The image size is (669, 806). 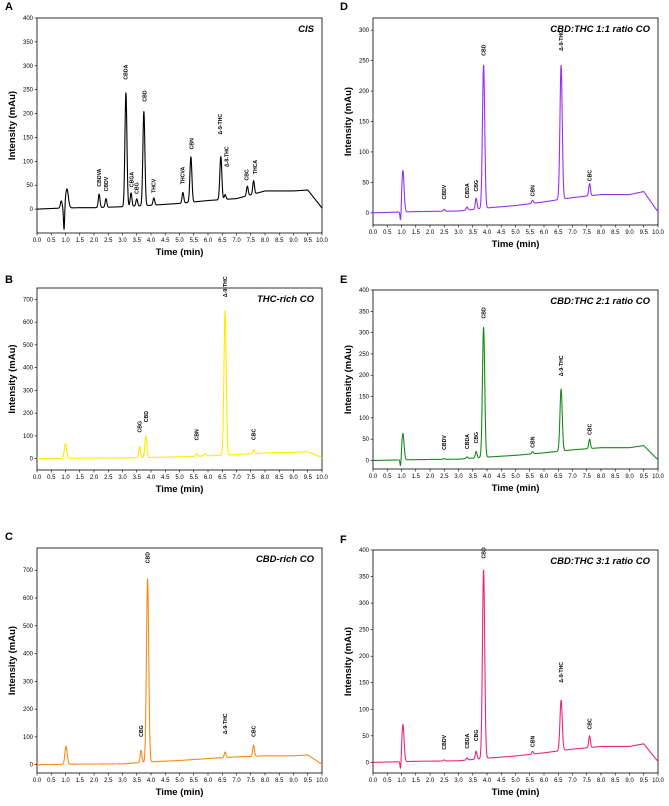 What do you see at coordinates (155, 185) in the screenshot?
I see `peak-label: THCV` at bounding box center [155, 185].